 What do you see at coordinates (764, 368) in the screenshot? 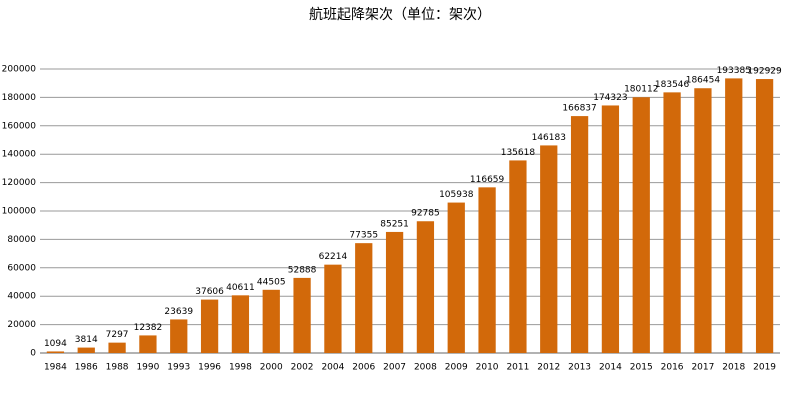
I see `x-tick-label: 2019` at bounding box center [764, 368].